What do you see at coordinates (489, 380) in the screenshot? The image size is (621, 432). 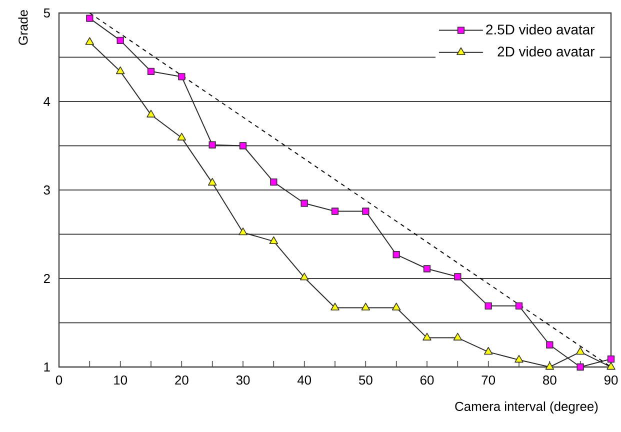 I see `x-tick-label: 70` at bounding box center [489, 380].